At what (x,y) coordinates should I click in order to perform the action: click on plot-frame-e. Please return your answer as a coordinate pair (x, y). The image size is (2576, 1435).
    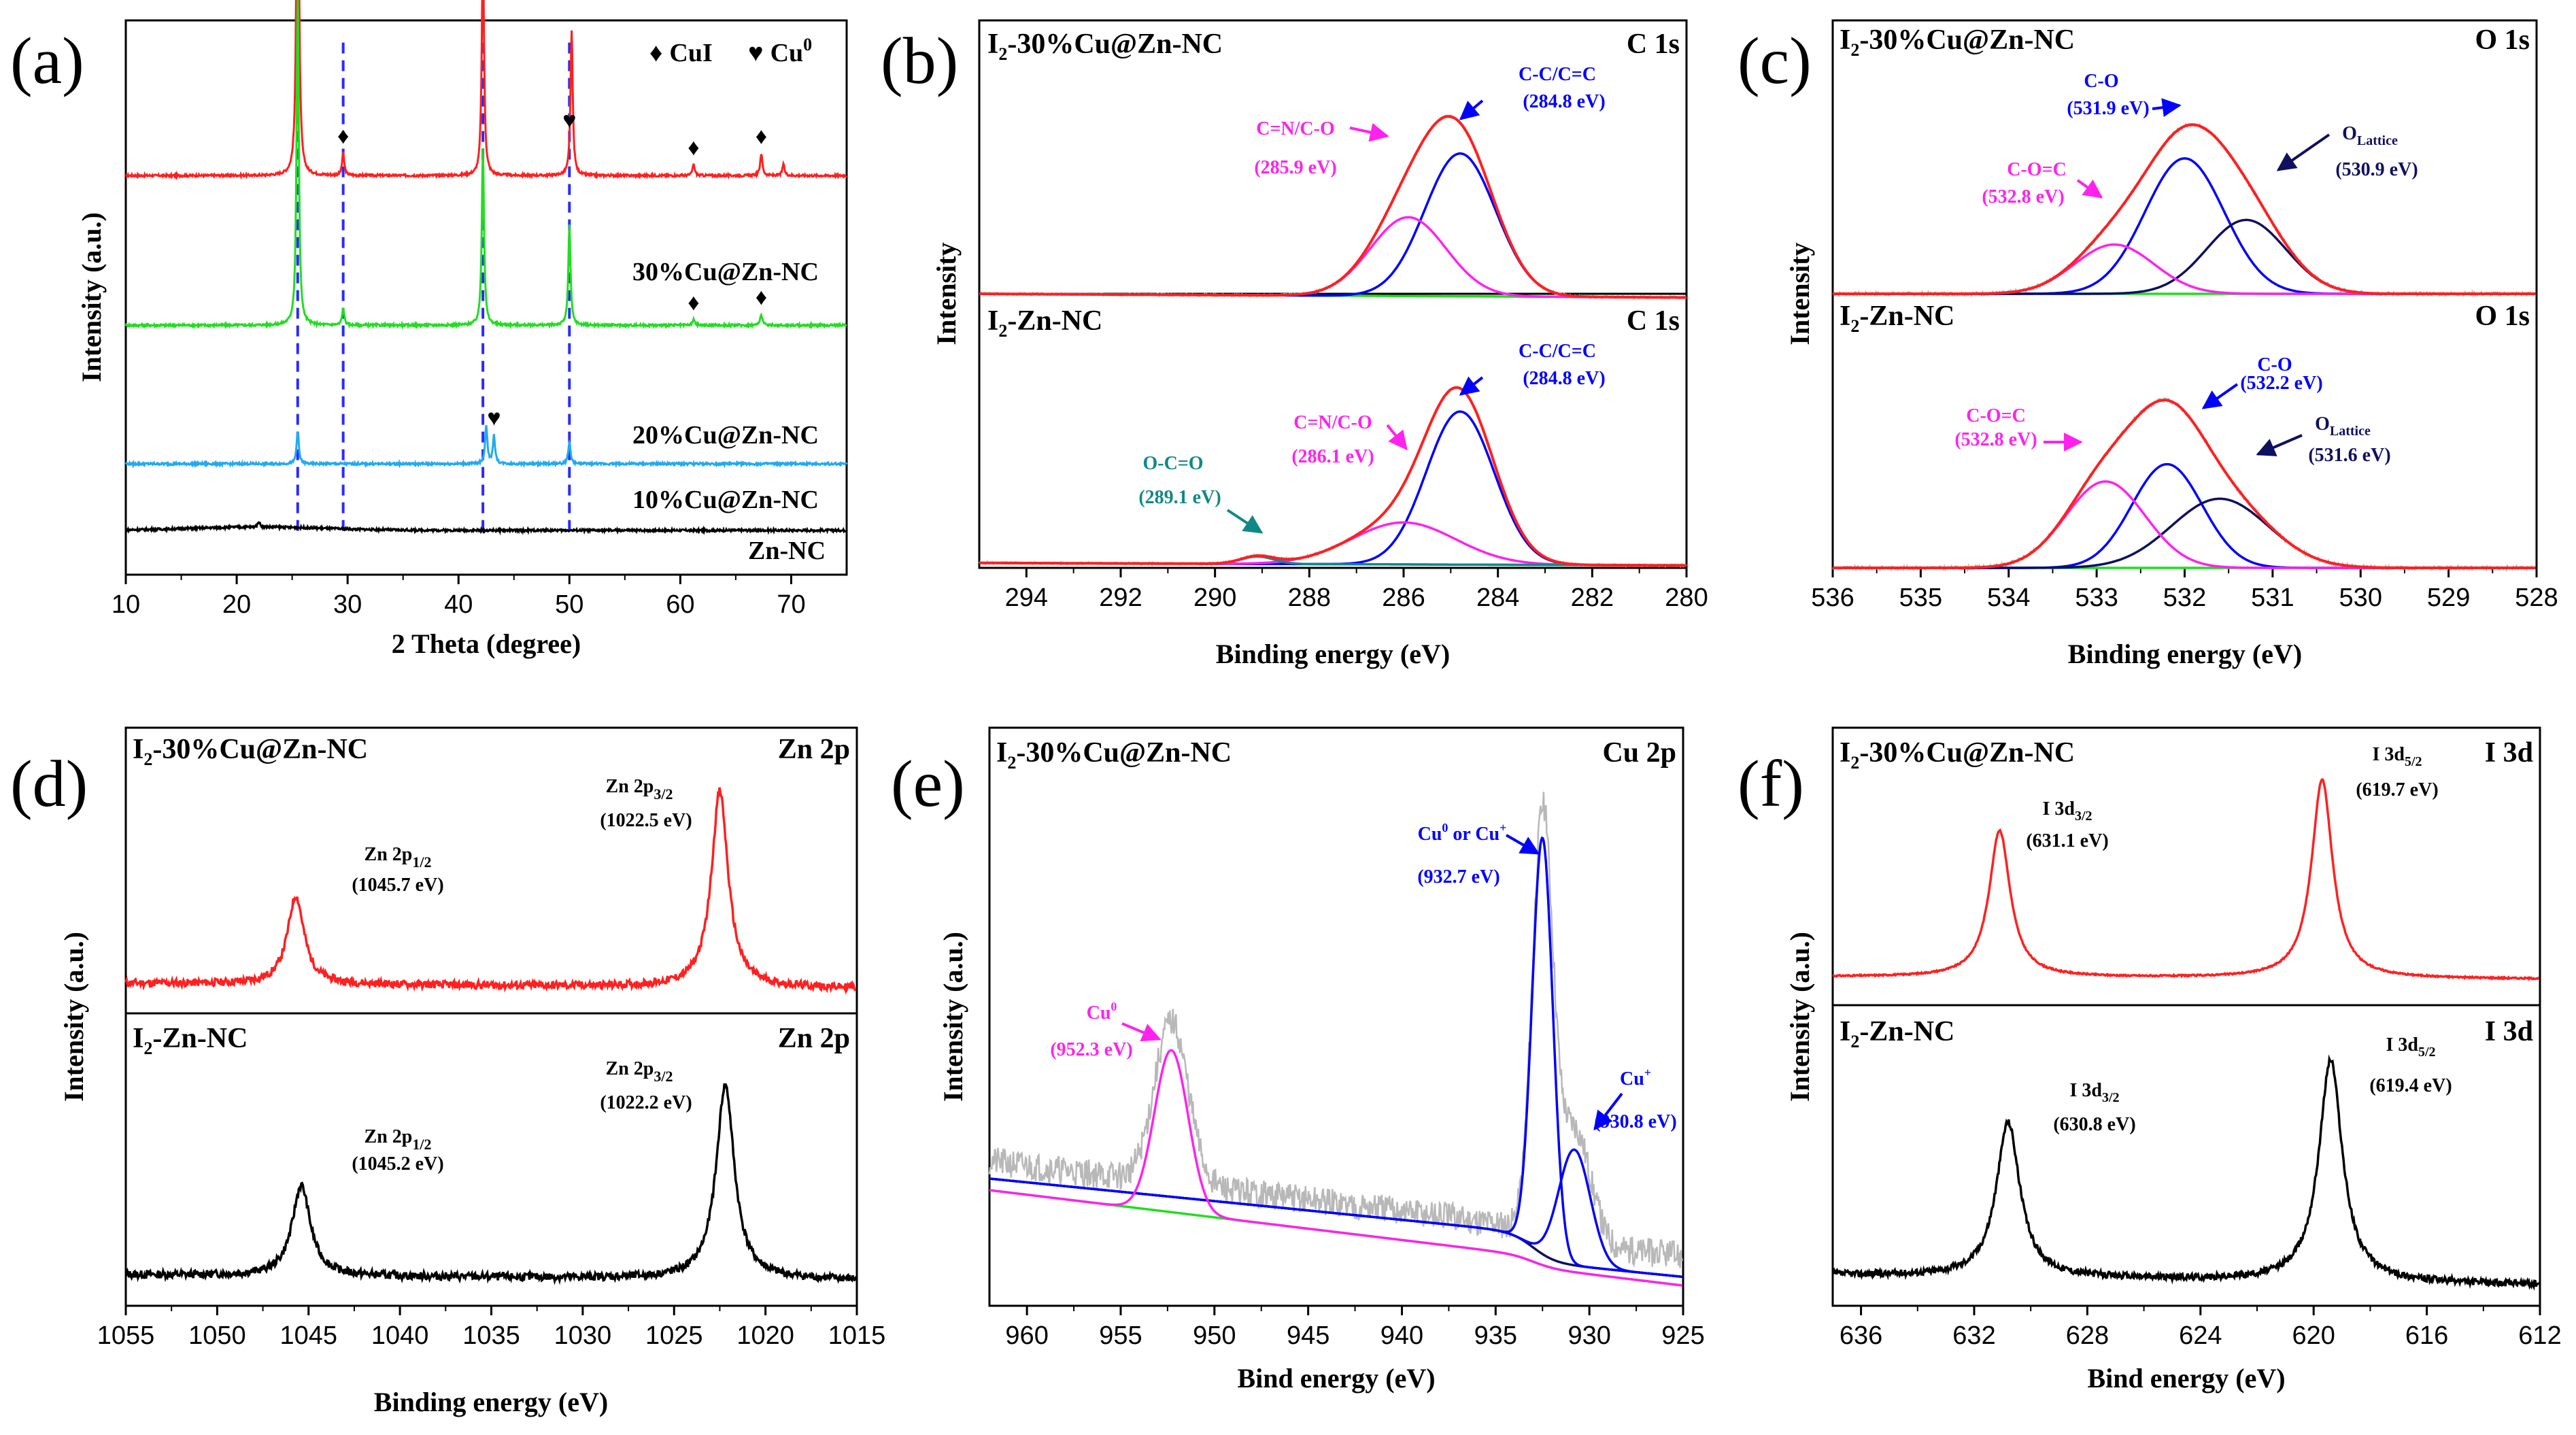
    Looking at the image, I should click on (1336, 1016).